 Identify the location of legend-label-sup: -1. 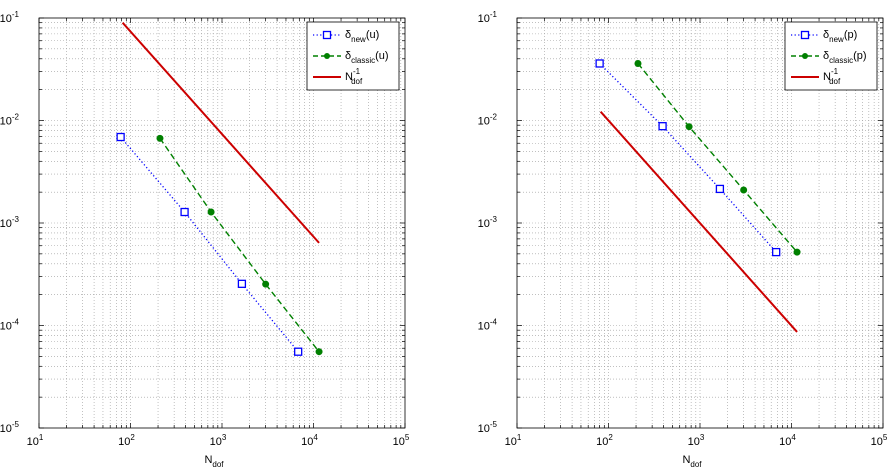
(835, 71).